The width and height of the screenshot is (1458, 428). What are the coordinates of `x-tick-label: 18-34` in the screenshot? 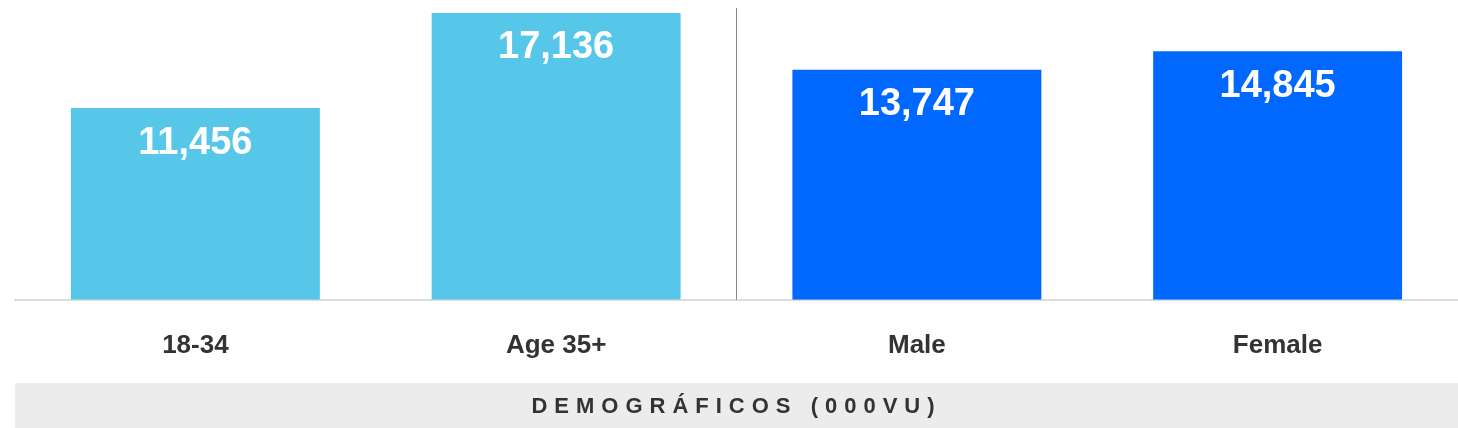 It's located at (196, 343).